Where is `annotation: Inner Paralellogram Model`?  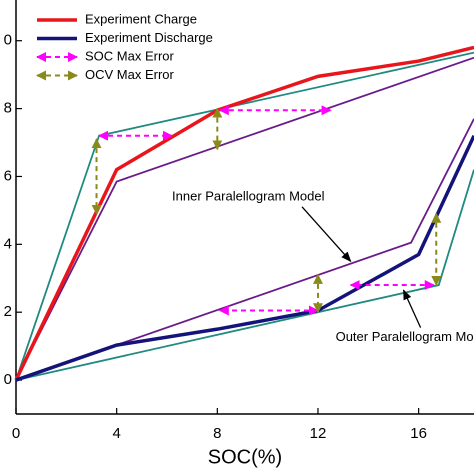
annotation: Inner Paralellogram Model is located at coordinates (248, 195).